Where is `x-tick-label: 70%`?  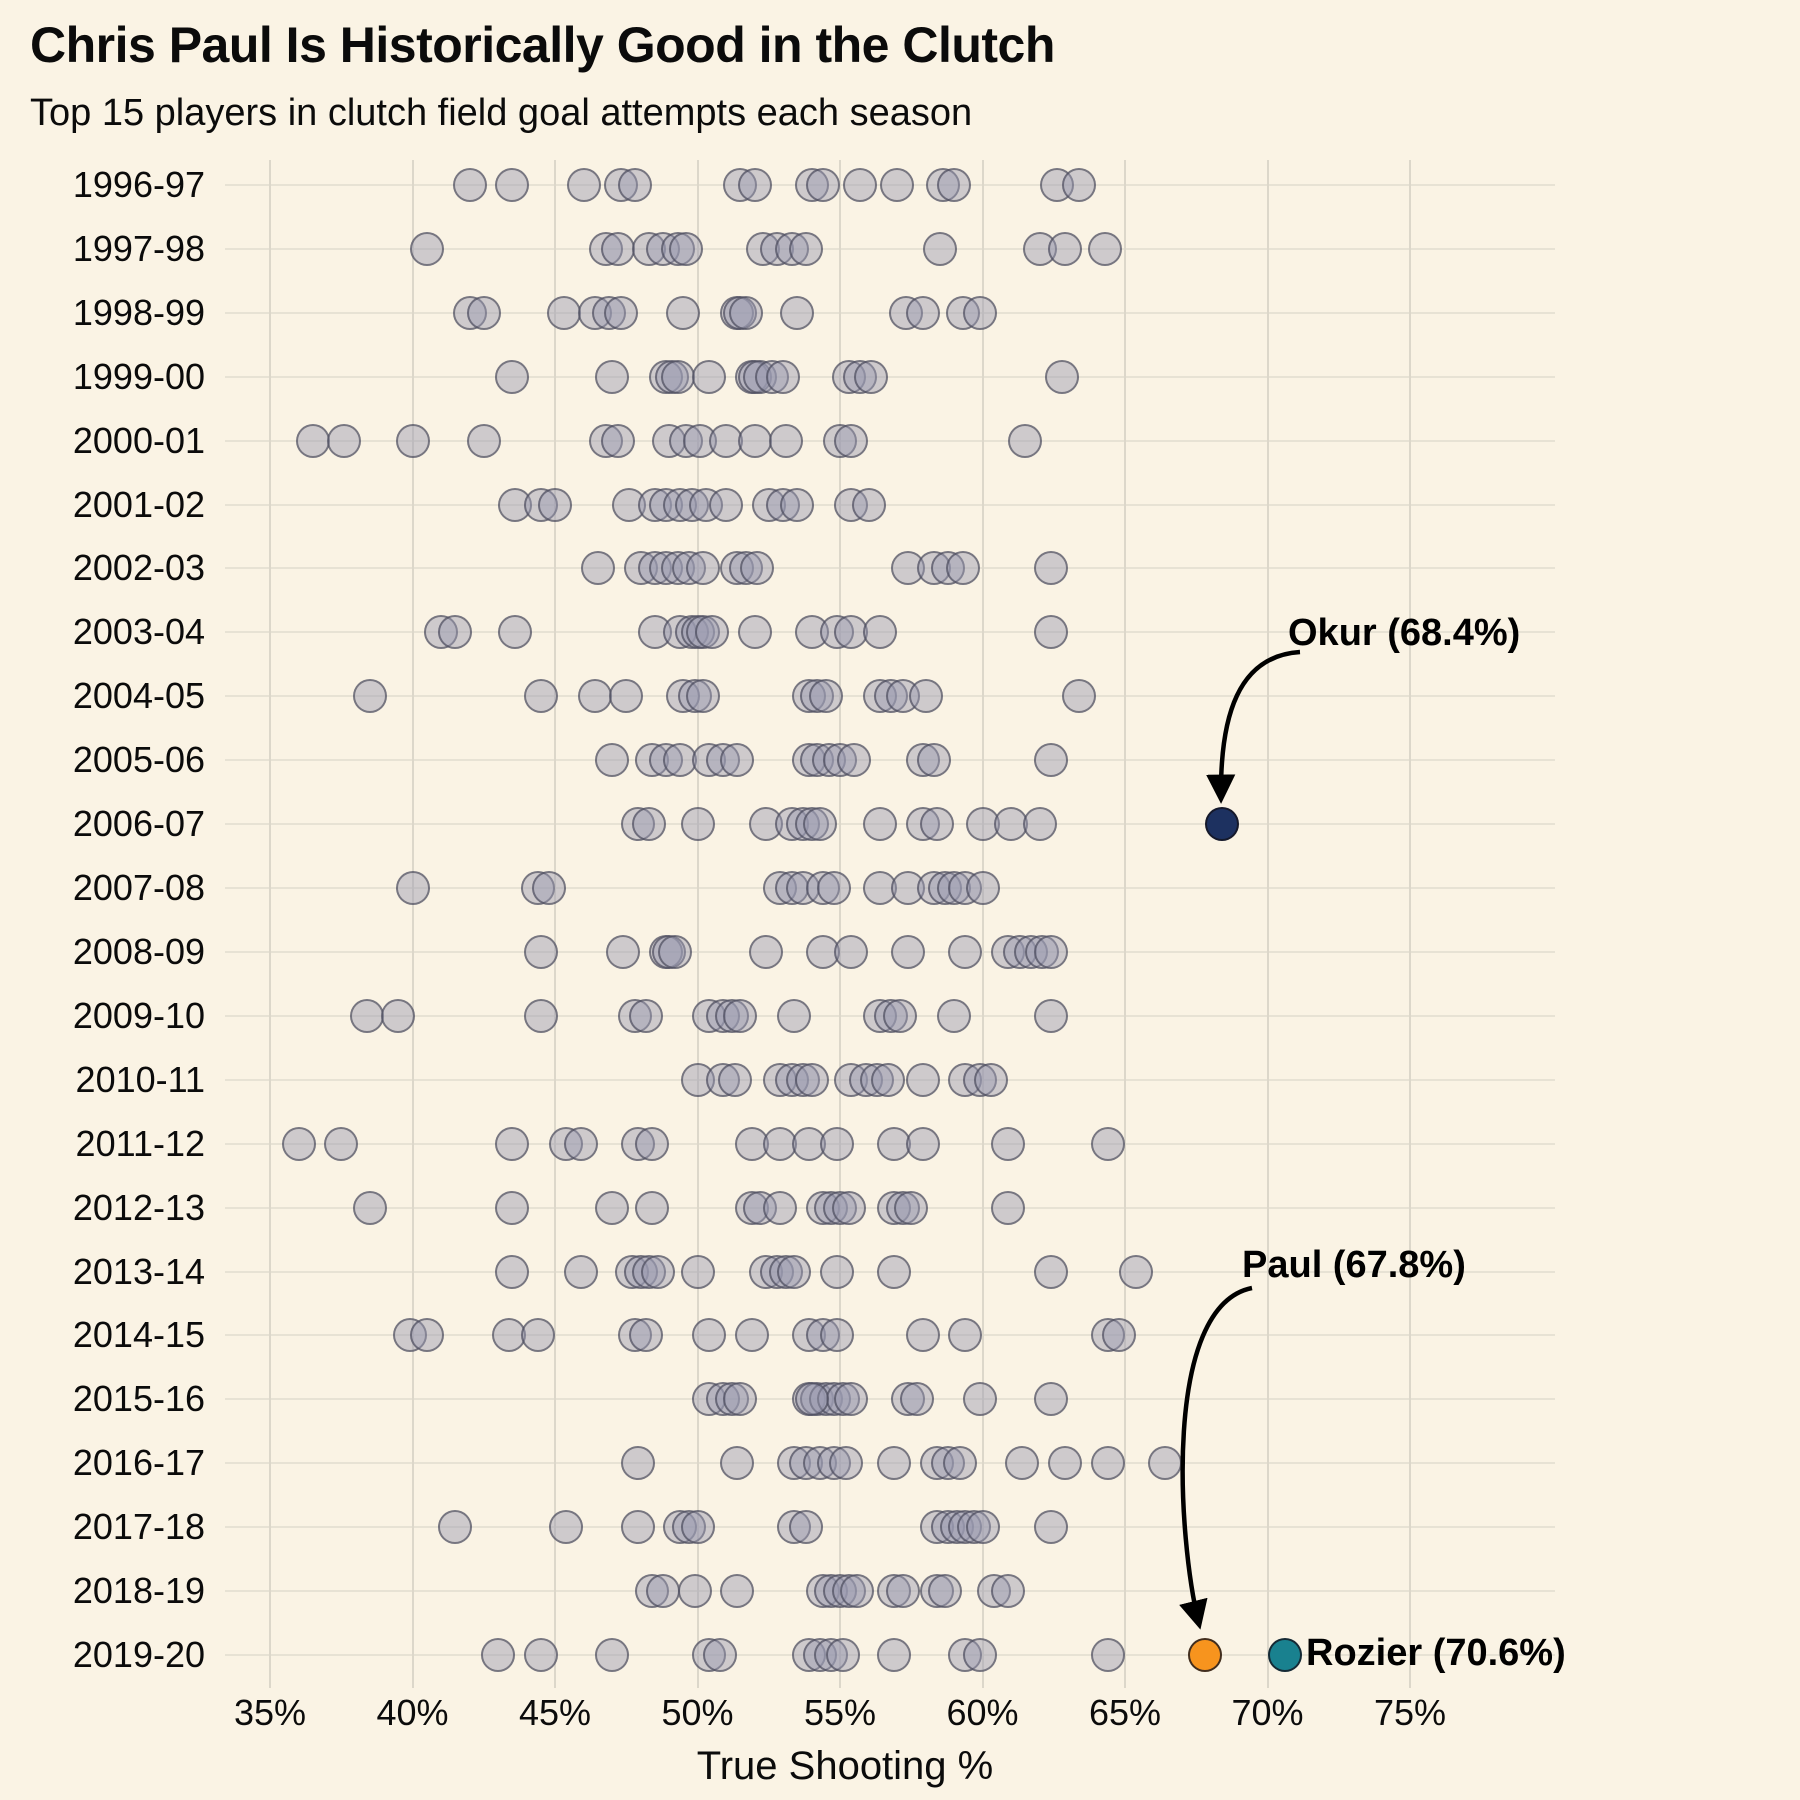
x-tick-label: 70% is located at coordinates (1267, 1712).